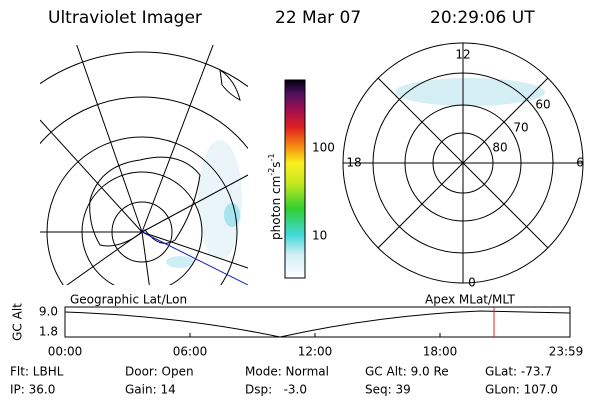 This screenshot has width=600, height=400. Describe the element at coordinates (128, 300) in the screenshot. I see `strip-title: Geographic Lat/Lon` at that location.